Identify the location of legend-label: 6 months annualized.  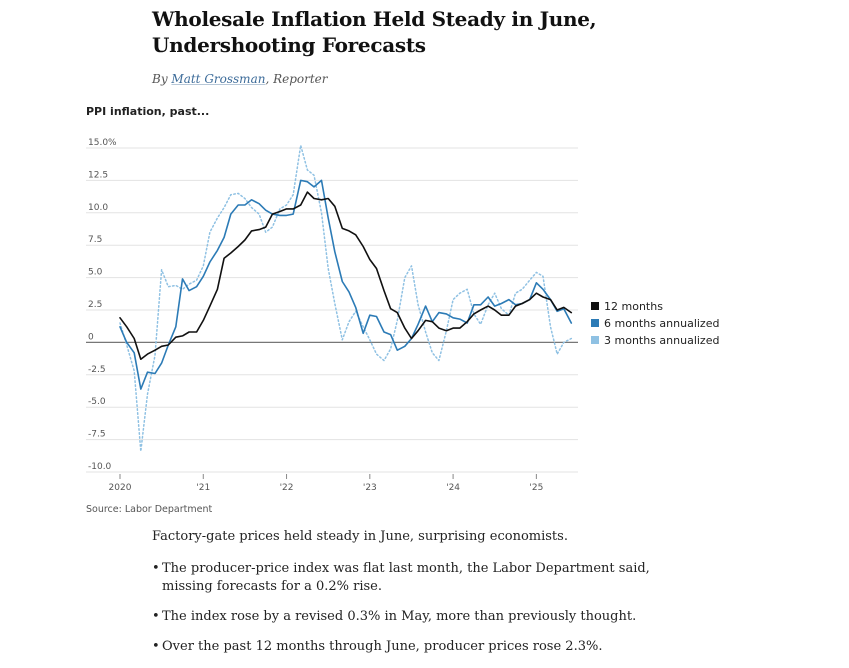
(661, 323).